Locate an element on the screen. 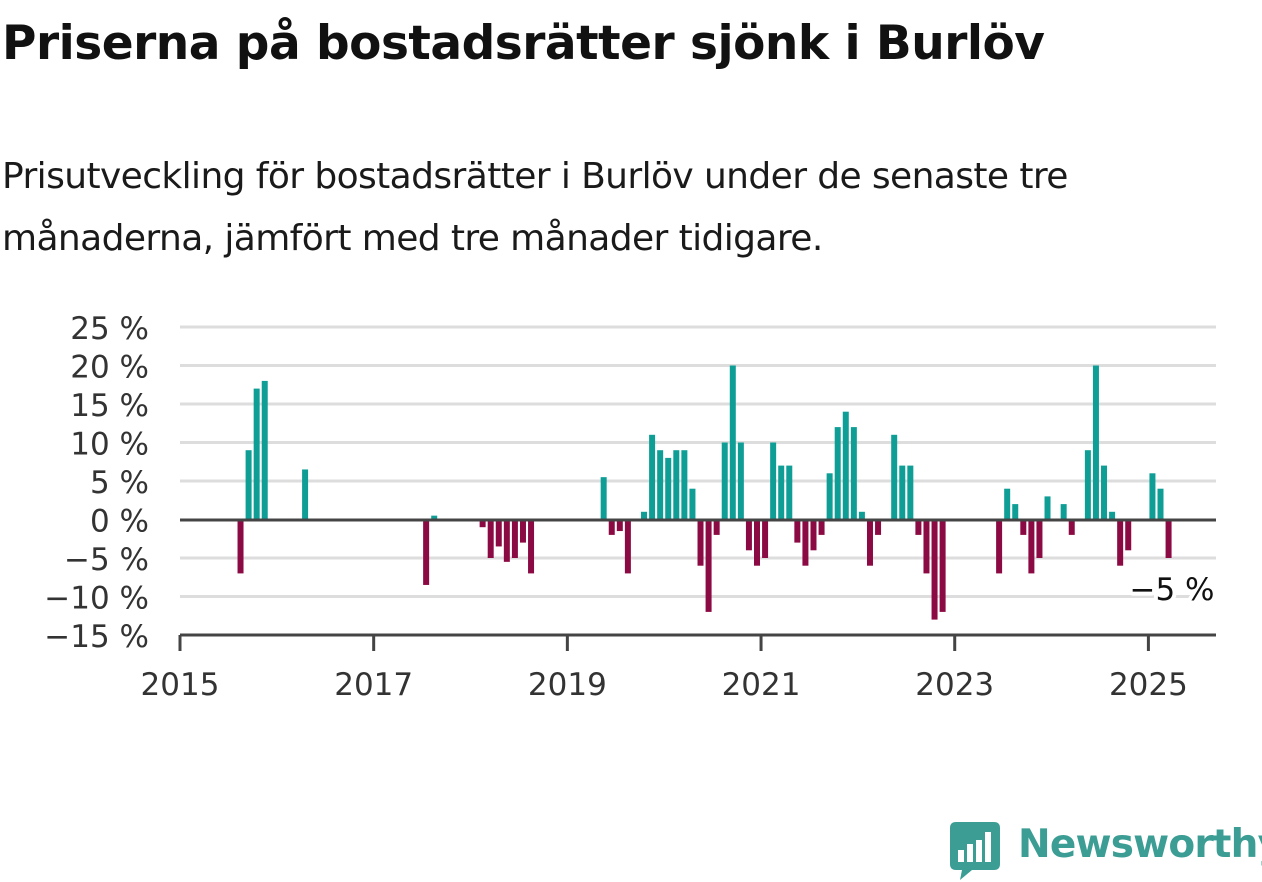 The width and height of the screenshot is (1262, 882). latest-value-label: −5 % is located at coordinates (1171, 590).